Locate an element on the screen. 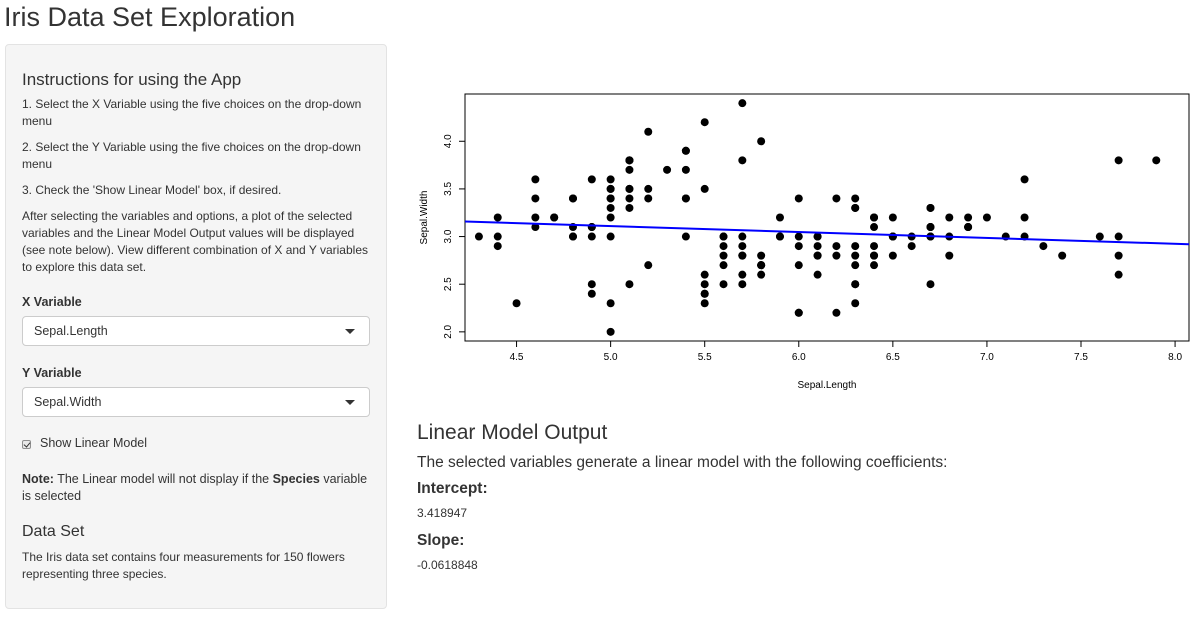 The height and width of the screenshot is (621, 1201). x-tick-label: 4.5 is located at coordinates (517, 357).